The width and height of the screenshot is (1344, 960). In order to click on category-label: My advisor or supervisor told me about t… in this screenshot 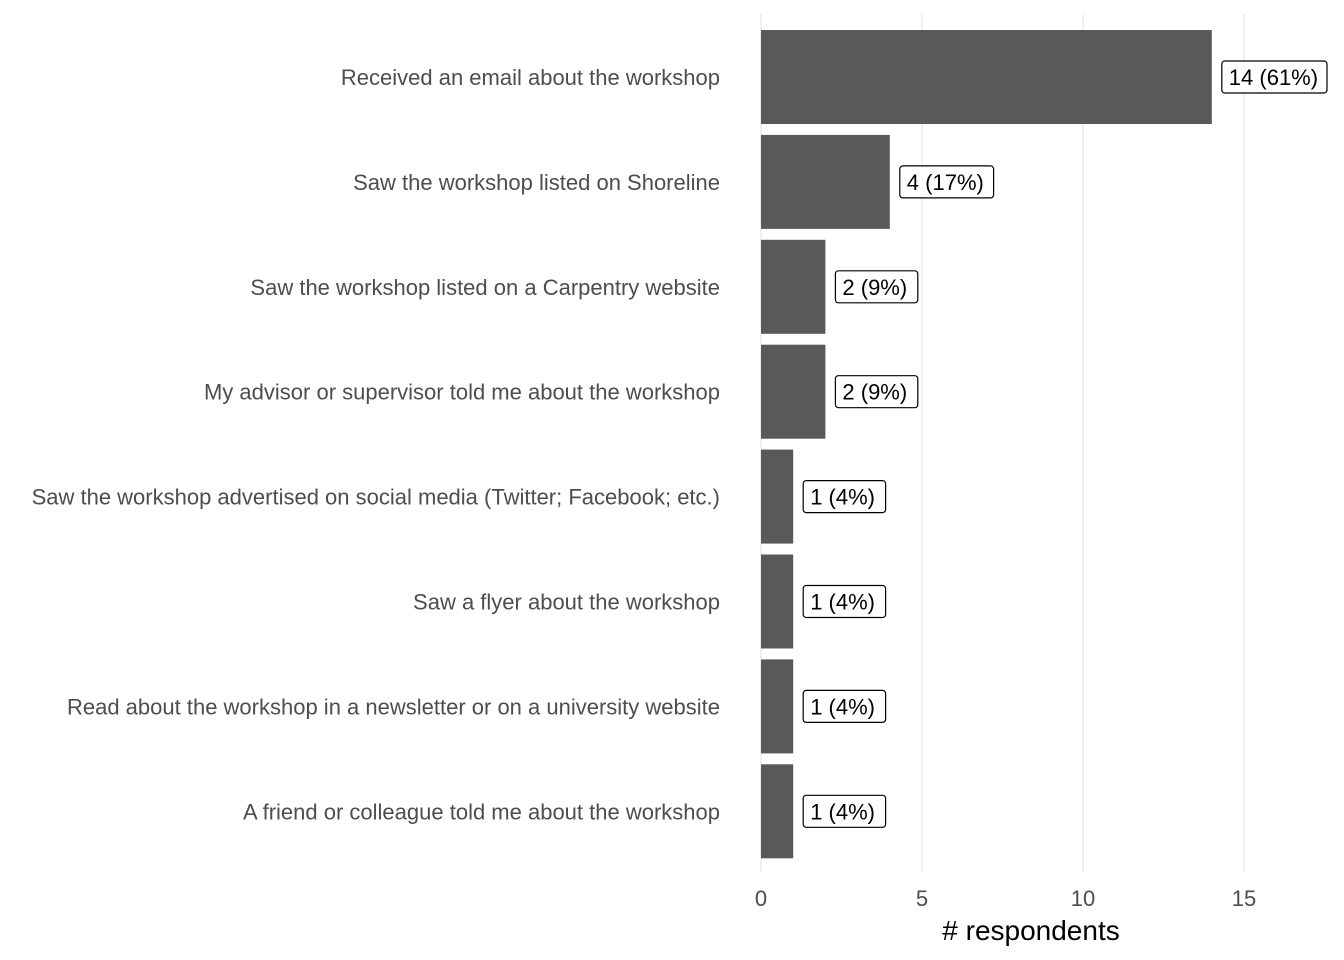, I will do `click(462, 392)`.